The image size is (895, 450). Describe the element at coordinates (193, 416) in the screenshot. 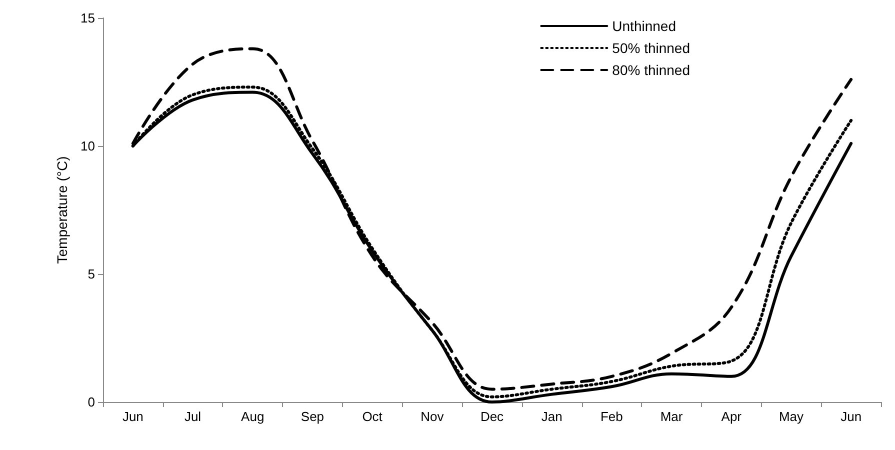

I see `x-tick-label: Jul` at that location.